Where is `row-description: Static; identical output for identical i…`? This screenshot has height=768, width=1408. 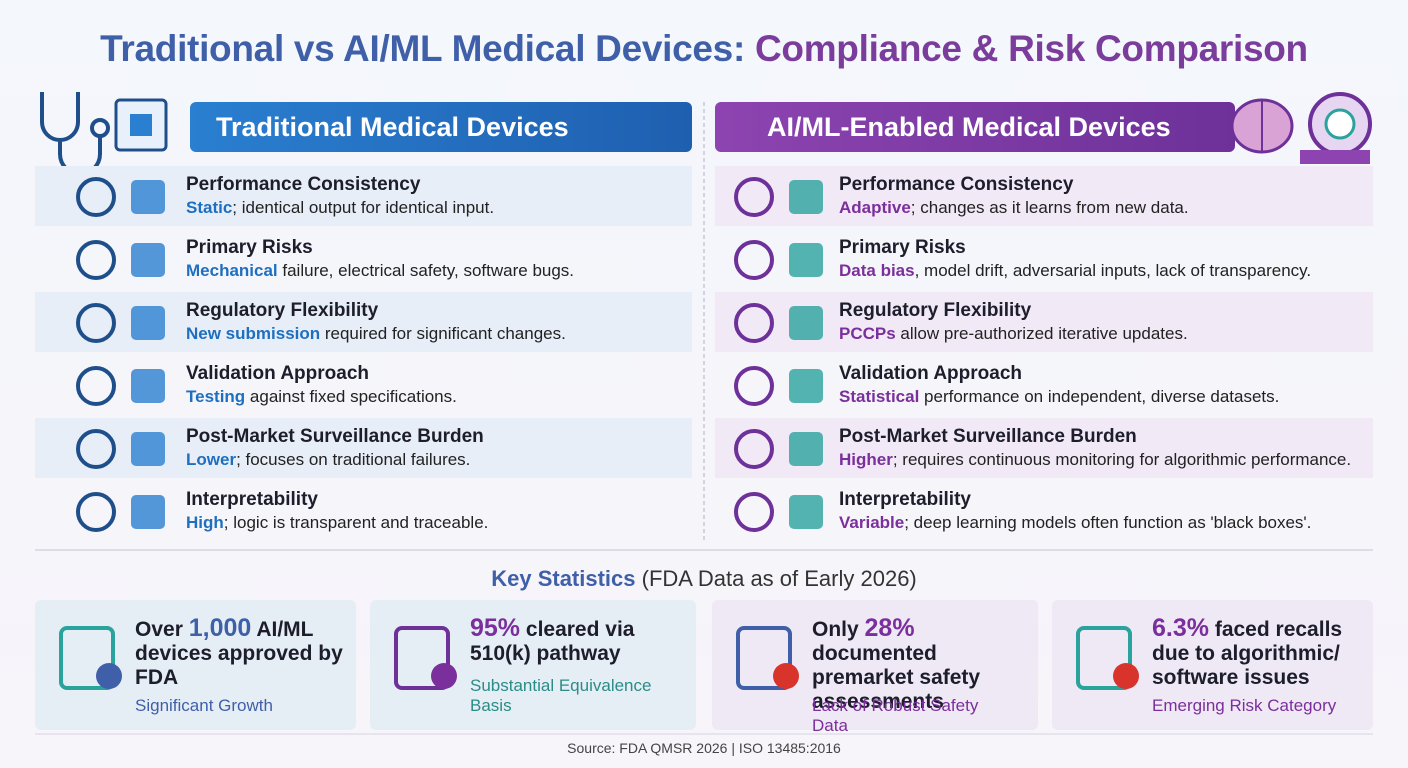
row-description: Static; identical output for identical i… is located at coordinates (340, 208).